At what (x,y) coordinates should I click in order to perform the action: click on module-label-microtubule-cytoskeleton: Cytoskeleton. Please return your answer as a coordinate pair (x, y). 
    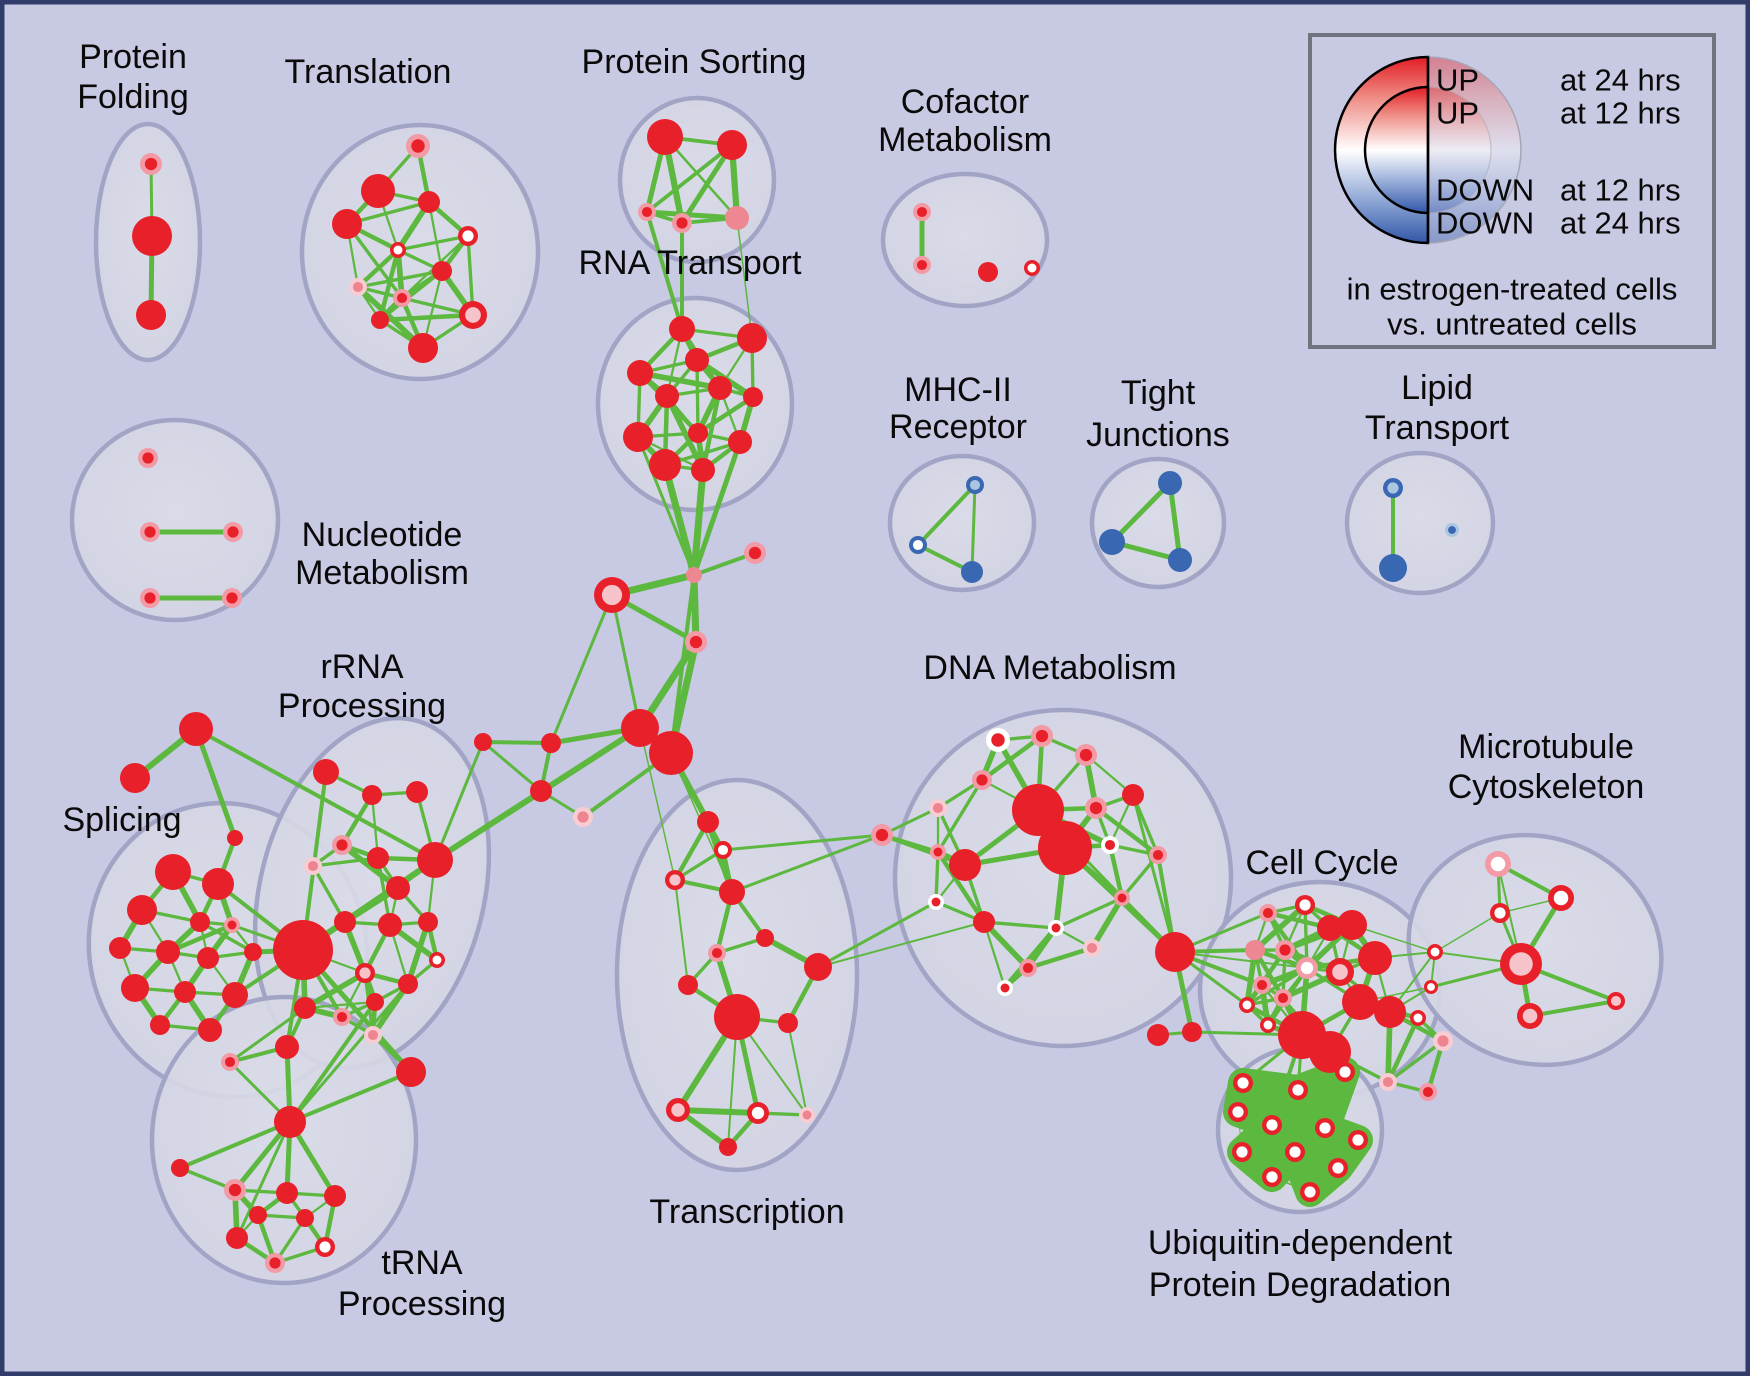
    Looking at the image, I should click on (1546, 787).